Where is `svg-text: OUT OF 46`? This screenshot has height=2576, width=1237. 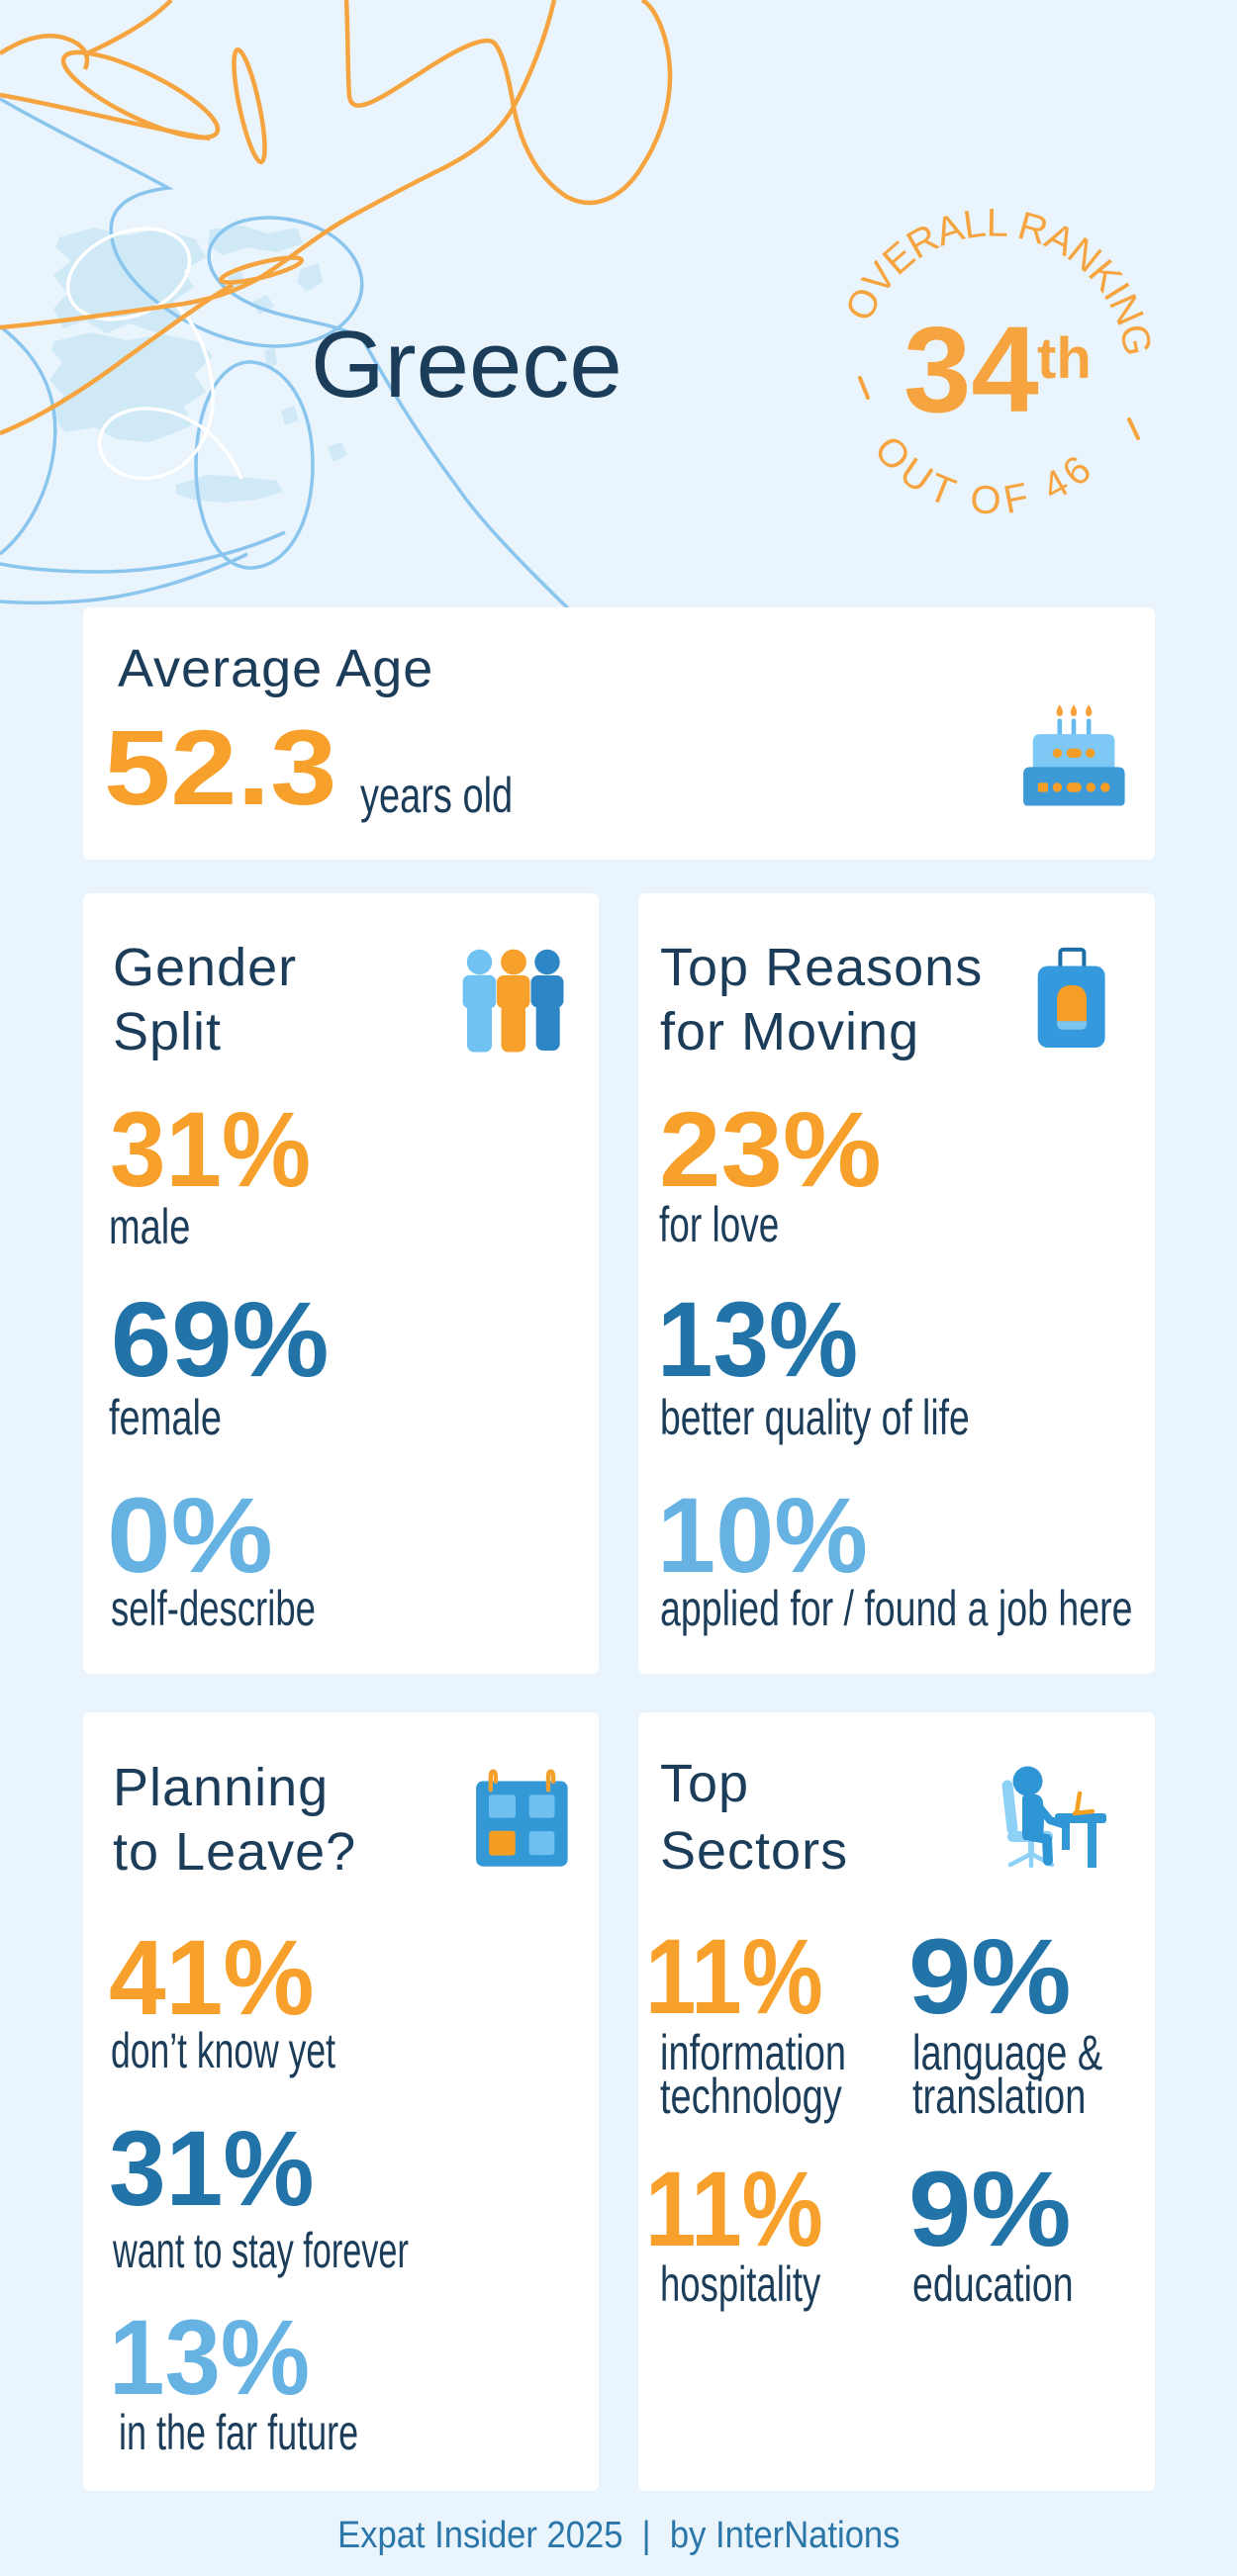
svg-text: OUT OF 46 is located at coordinates (985, 474).